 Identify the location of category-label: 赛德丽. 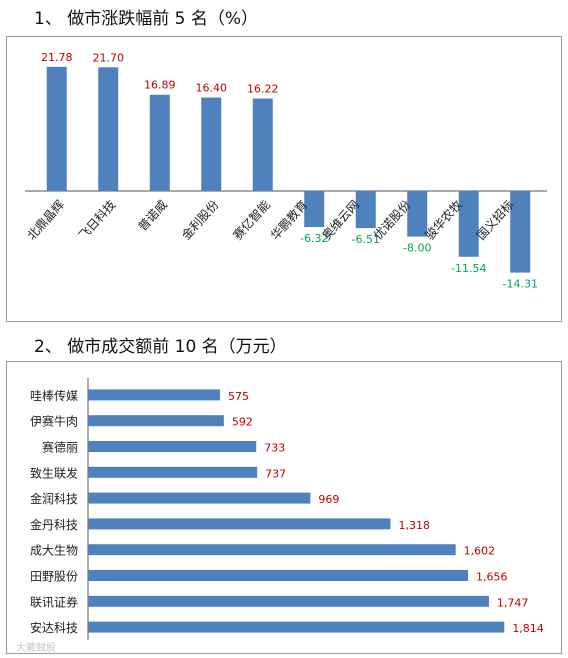
(60, 447).